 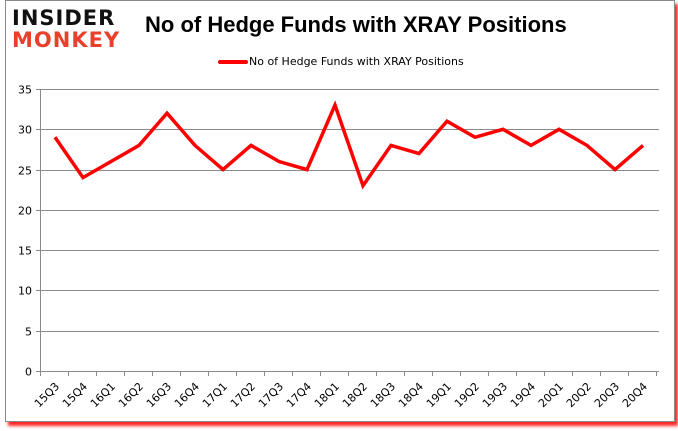 I want to click on x-tick-label: 18Q1, so click(x=327, y=395).